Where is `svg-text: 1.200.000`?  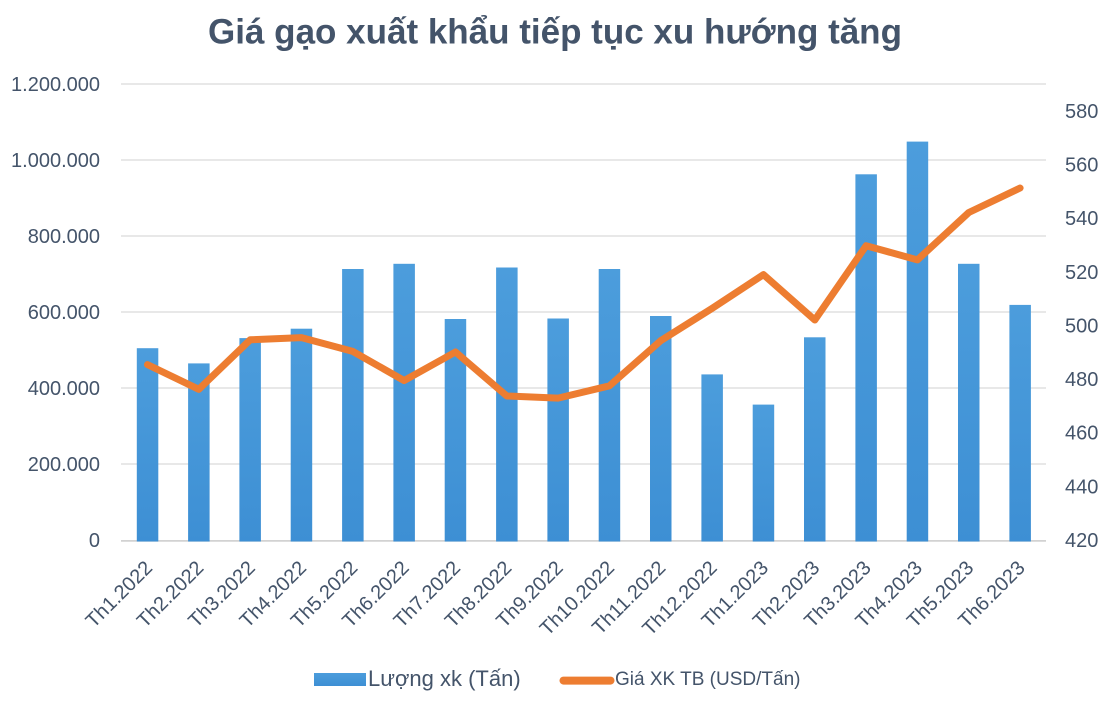 svg-text: 1.200.000 is located at coordinates (55, 85).